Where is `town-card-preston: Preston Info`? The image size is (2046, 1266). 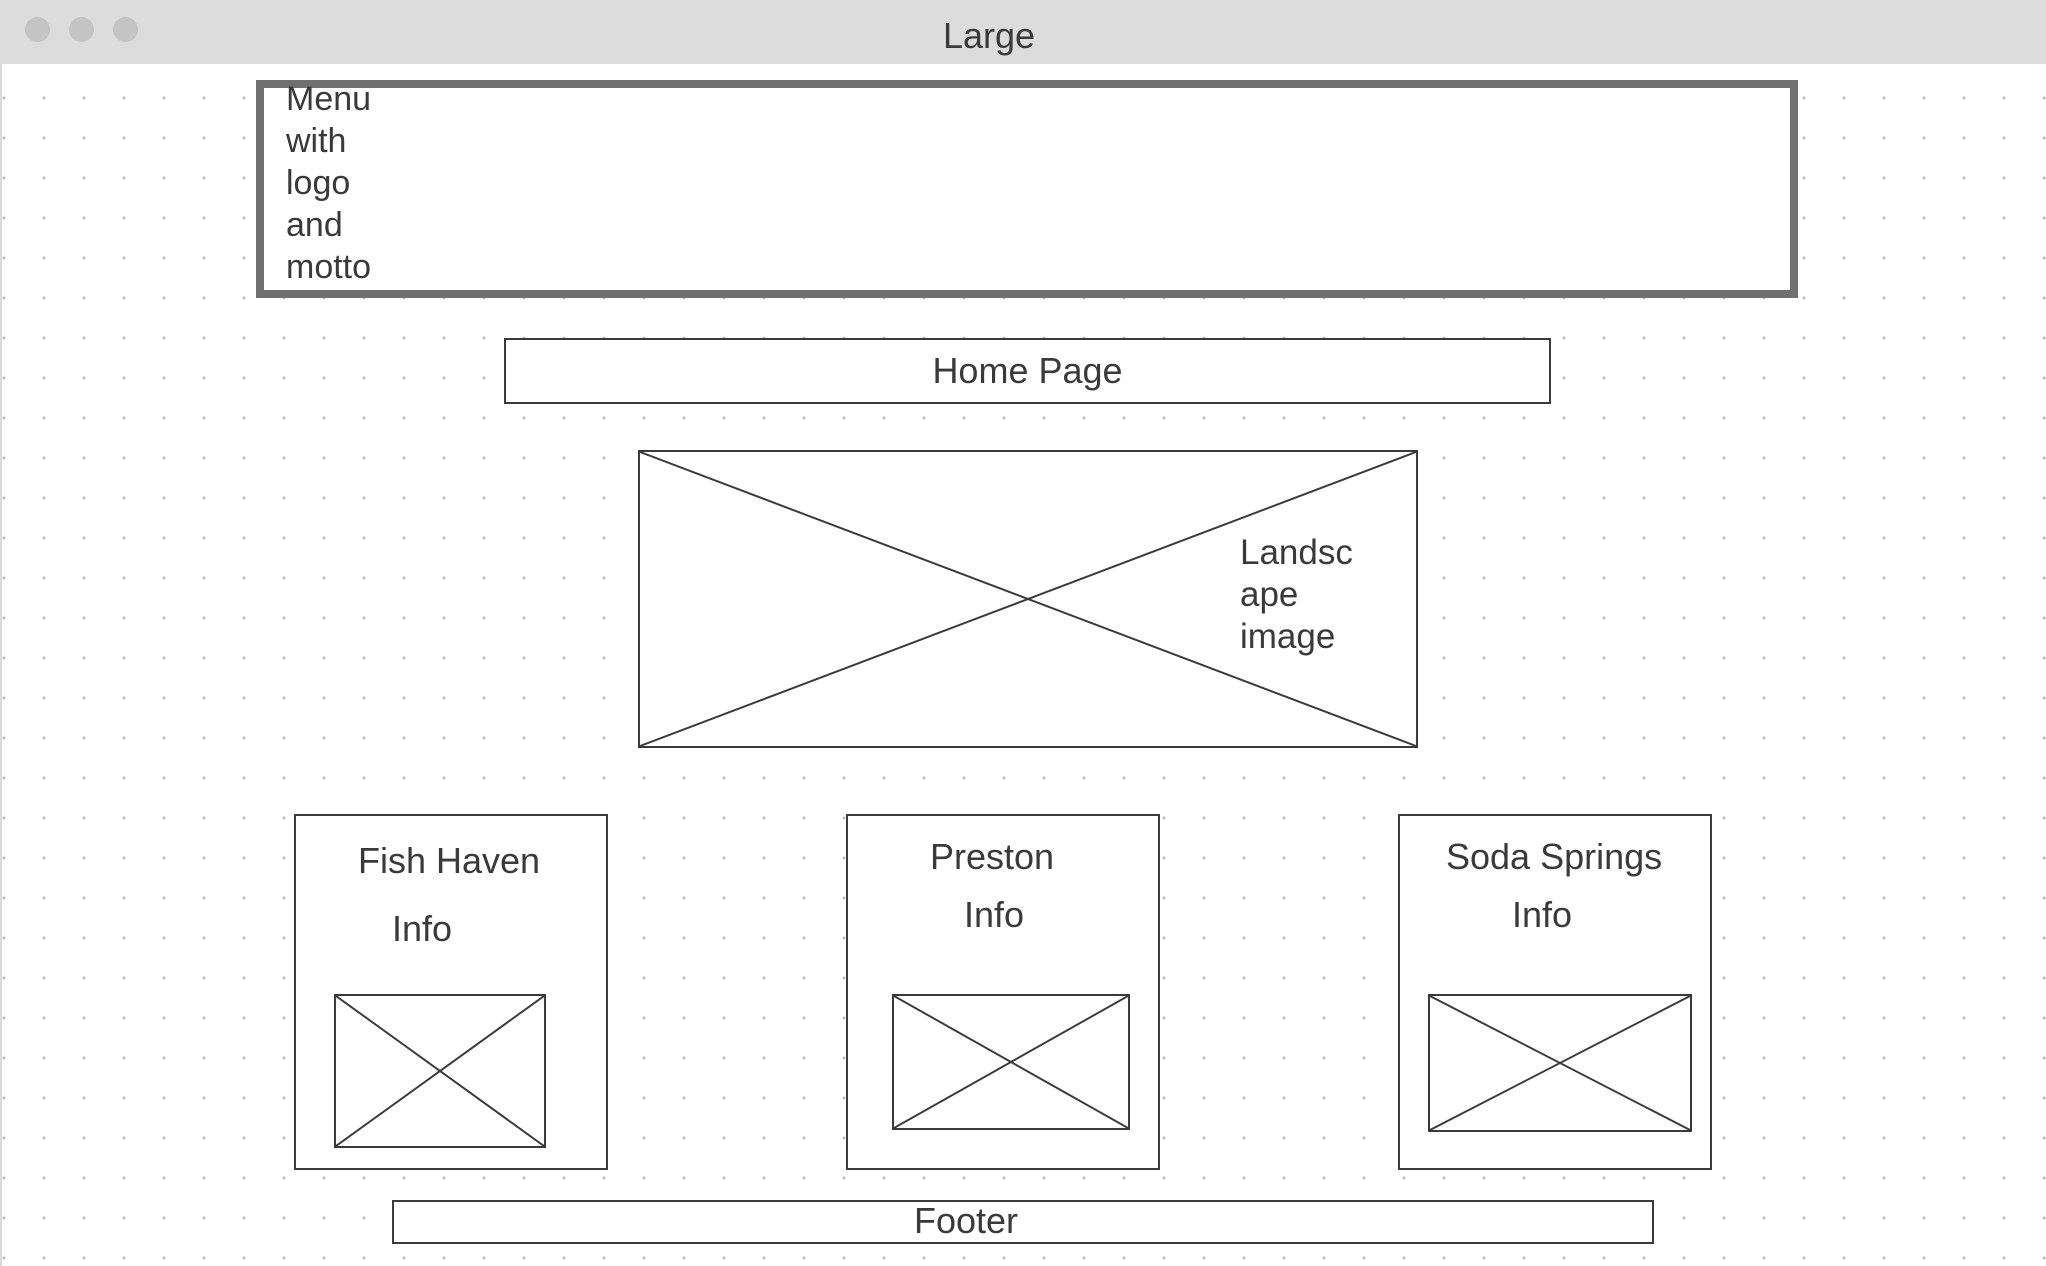
town-card-preston: Preston Info is located at coordinates (1003, 992).